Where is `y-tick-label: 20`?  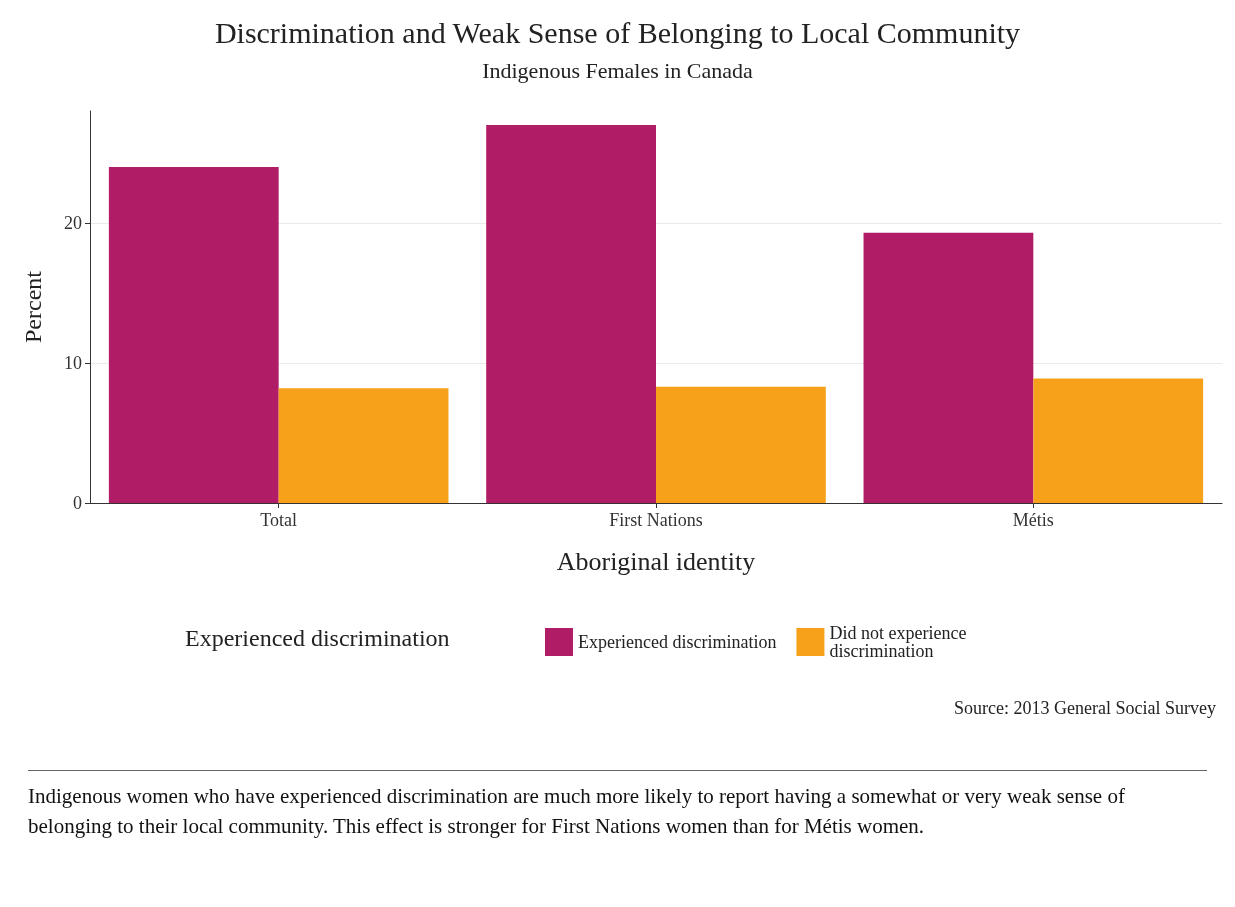 y-tick-label: 20 is located at coordinates (73, 223).